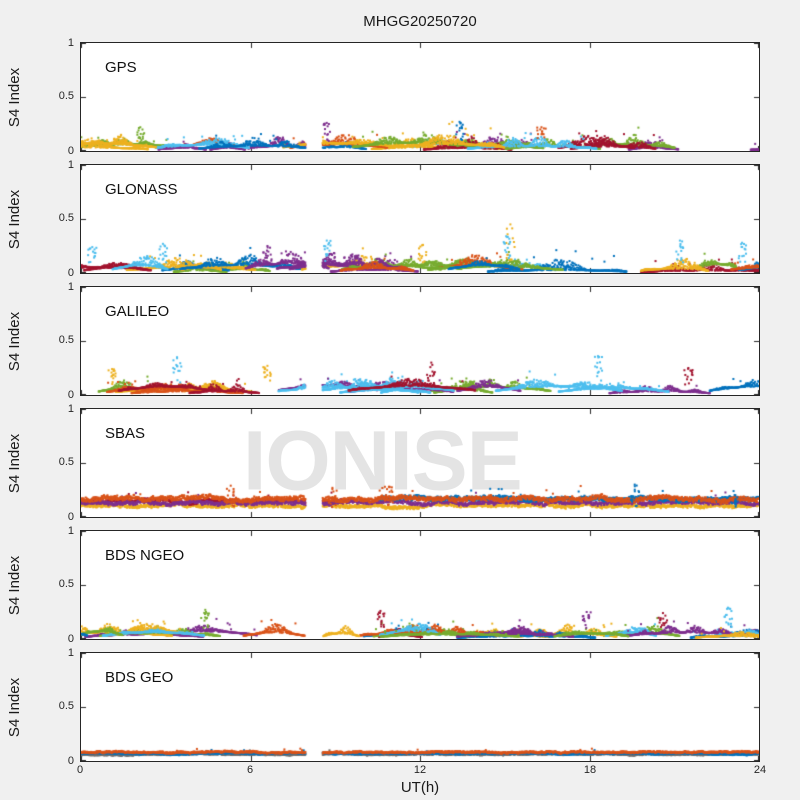 The height and width of the screenshot is (800, 800). I want to click on plot-box: BDS NGEO, so click(420, 585).